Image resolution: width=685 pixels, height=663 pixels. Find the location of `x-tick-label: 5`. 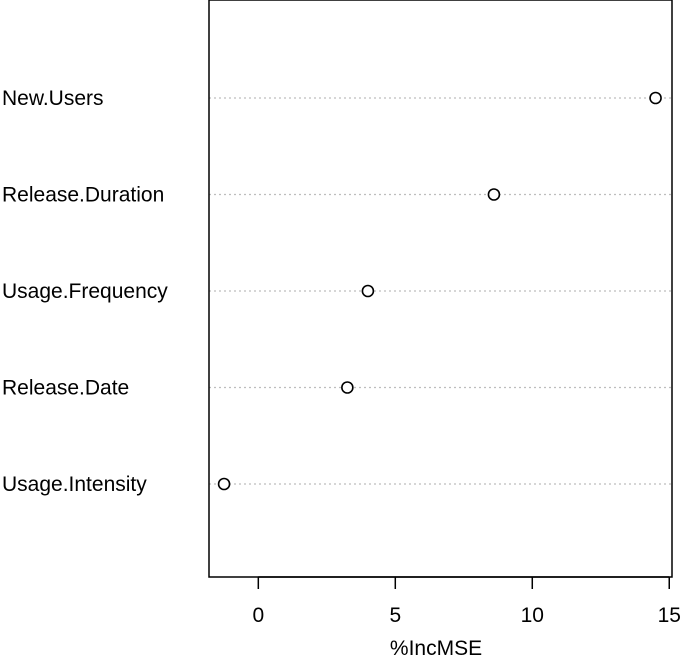

x-tick-label: 5 is located at coordinates (395, 615).